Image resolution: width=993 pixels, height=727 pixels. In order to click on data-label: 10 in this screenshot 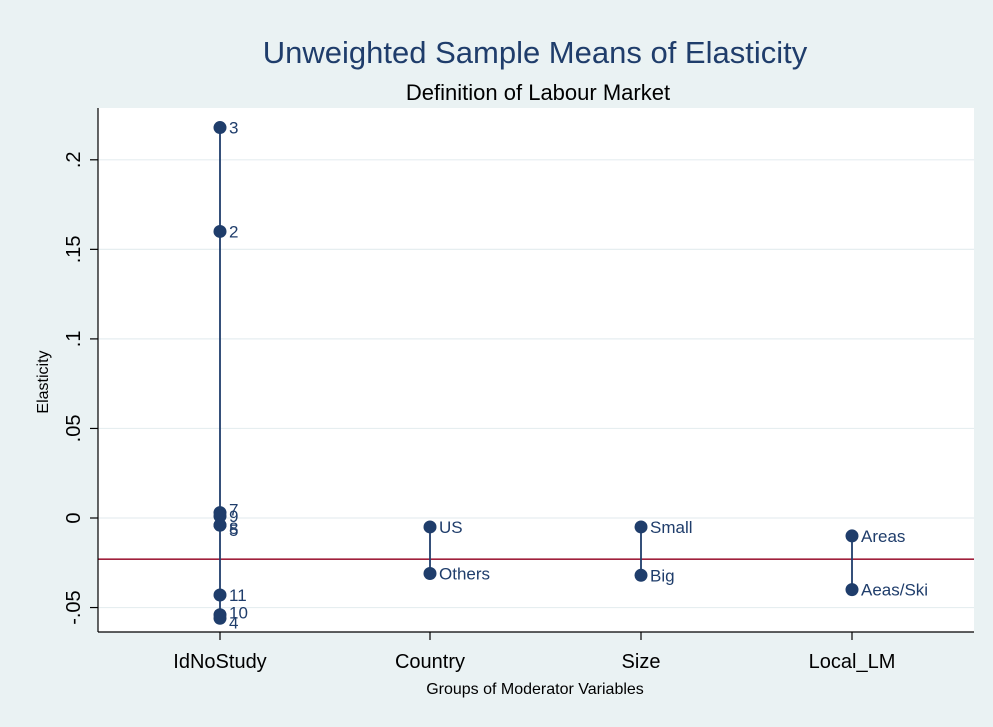, I will do `click(238, 613)`.